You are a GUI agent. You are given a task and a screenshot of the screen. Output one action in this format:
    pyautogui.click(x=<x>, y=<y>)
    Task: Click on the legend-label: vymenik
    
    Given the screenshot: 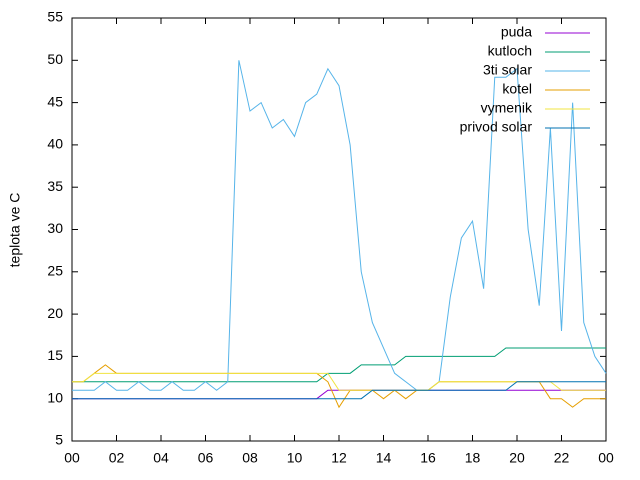 What is the action you would take?
    pyautogui.click(x=507, y=108)
    